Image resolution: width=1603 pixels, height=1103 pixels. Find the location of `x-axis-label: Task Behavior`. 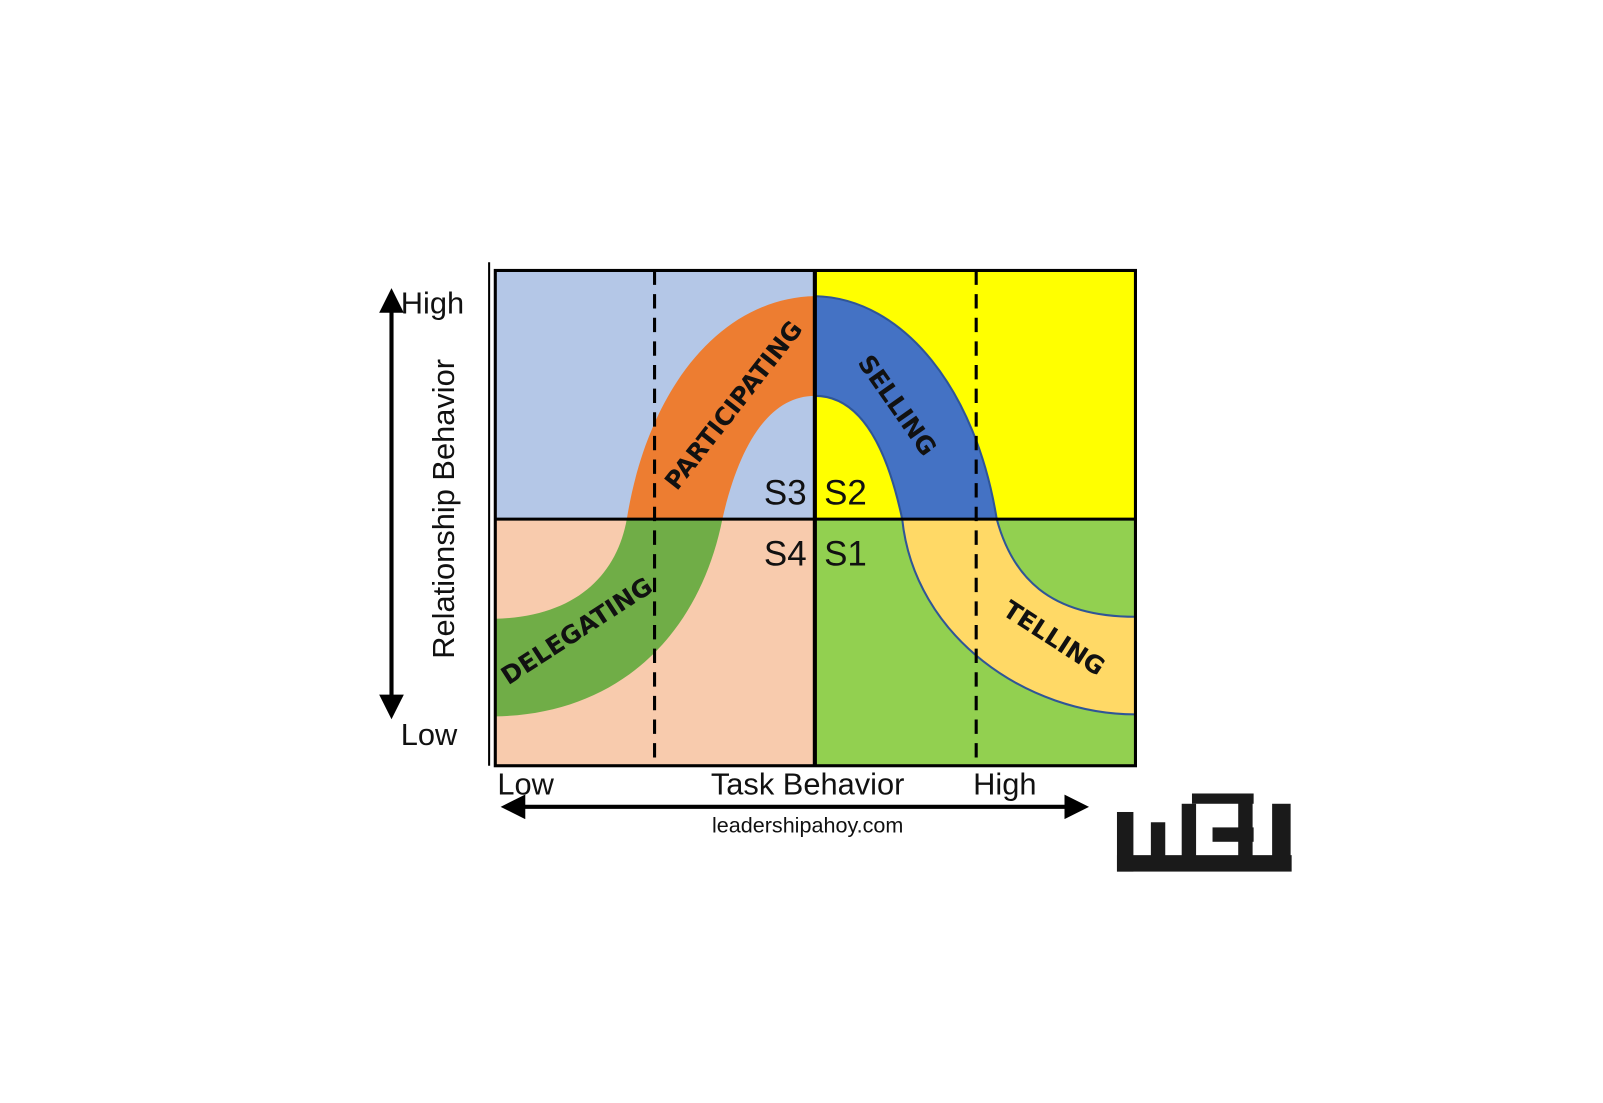

x-axis-label: Task Behavior is located at coordinates (808, 784).